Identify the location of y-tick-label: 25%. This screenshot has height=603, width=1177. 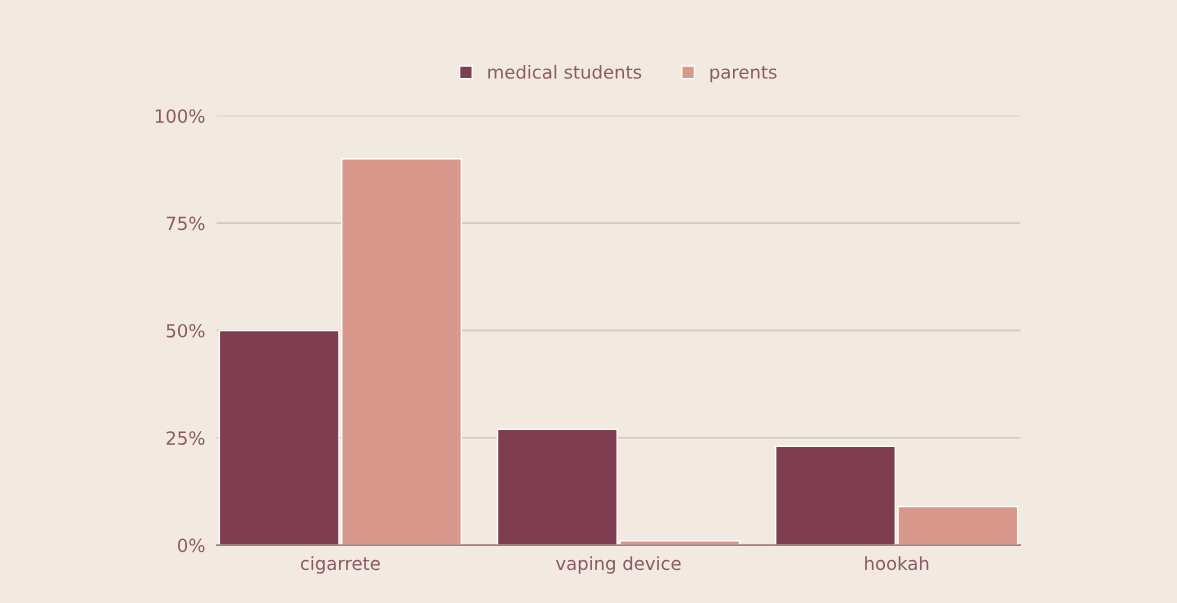
(185, 438).